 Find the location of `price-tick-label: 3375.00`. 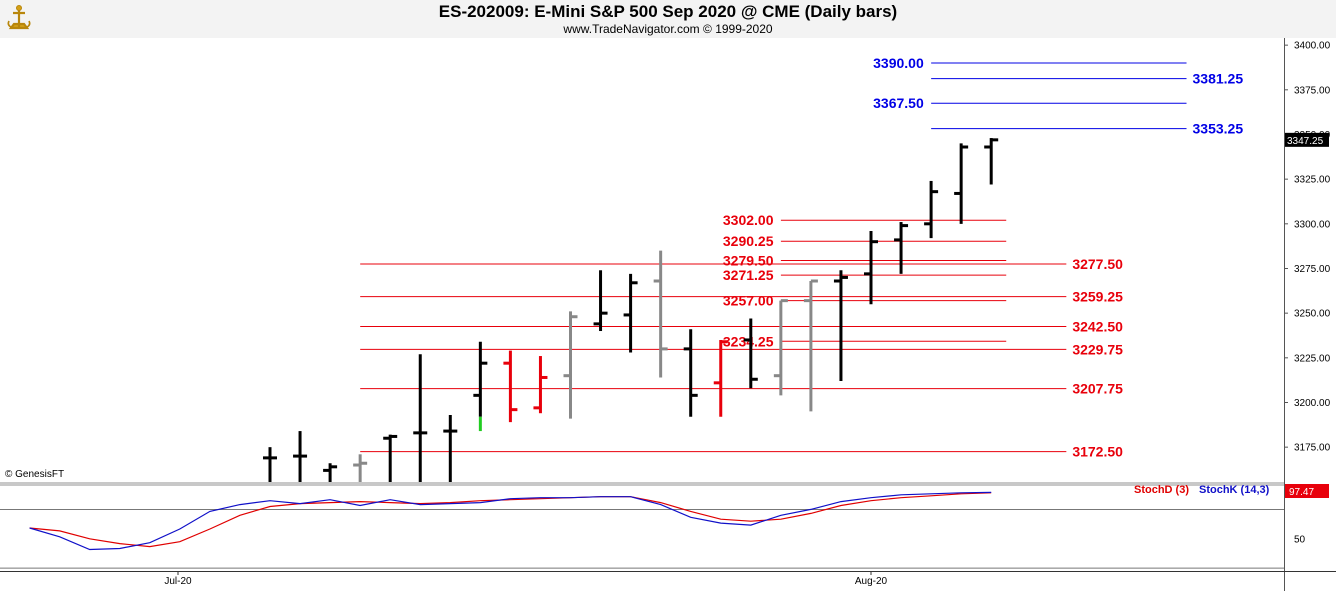

price-tick-label: 3375.00 is located at coordinates (1312, 90).